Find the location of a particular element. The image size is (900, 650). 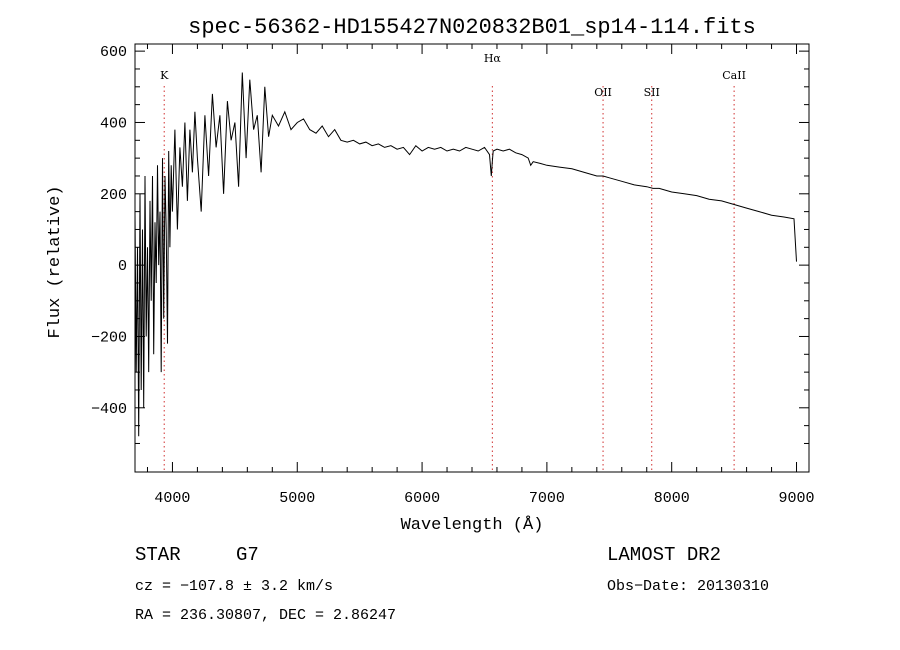

y-tick-label: −400 is located at coordinates (109, 409).